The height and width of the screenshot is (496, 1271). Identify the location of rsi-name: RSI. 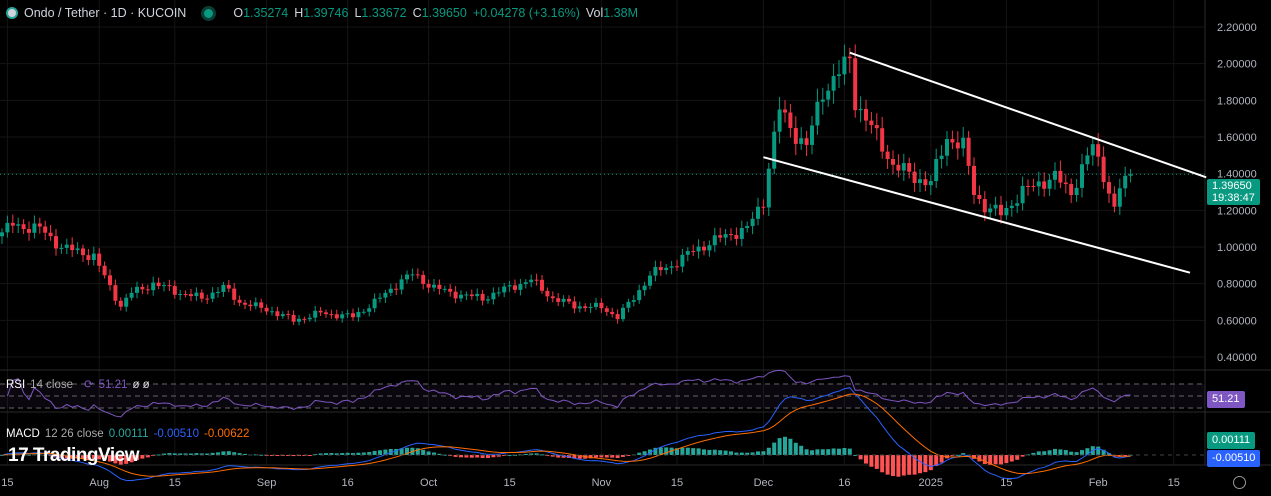
(16, 385).